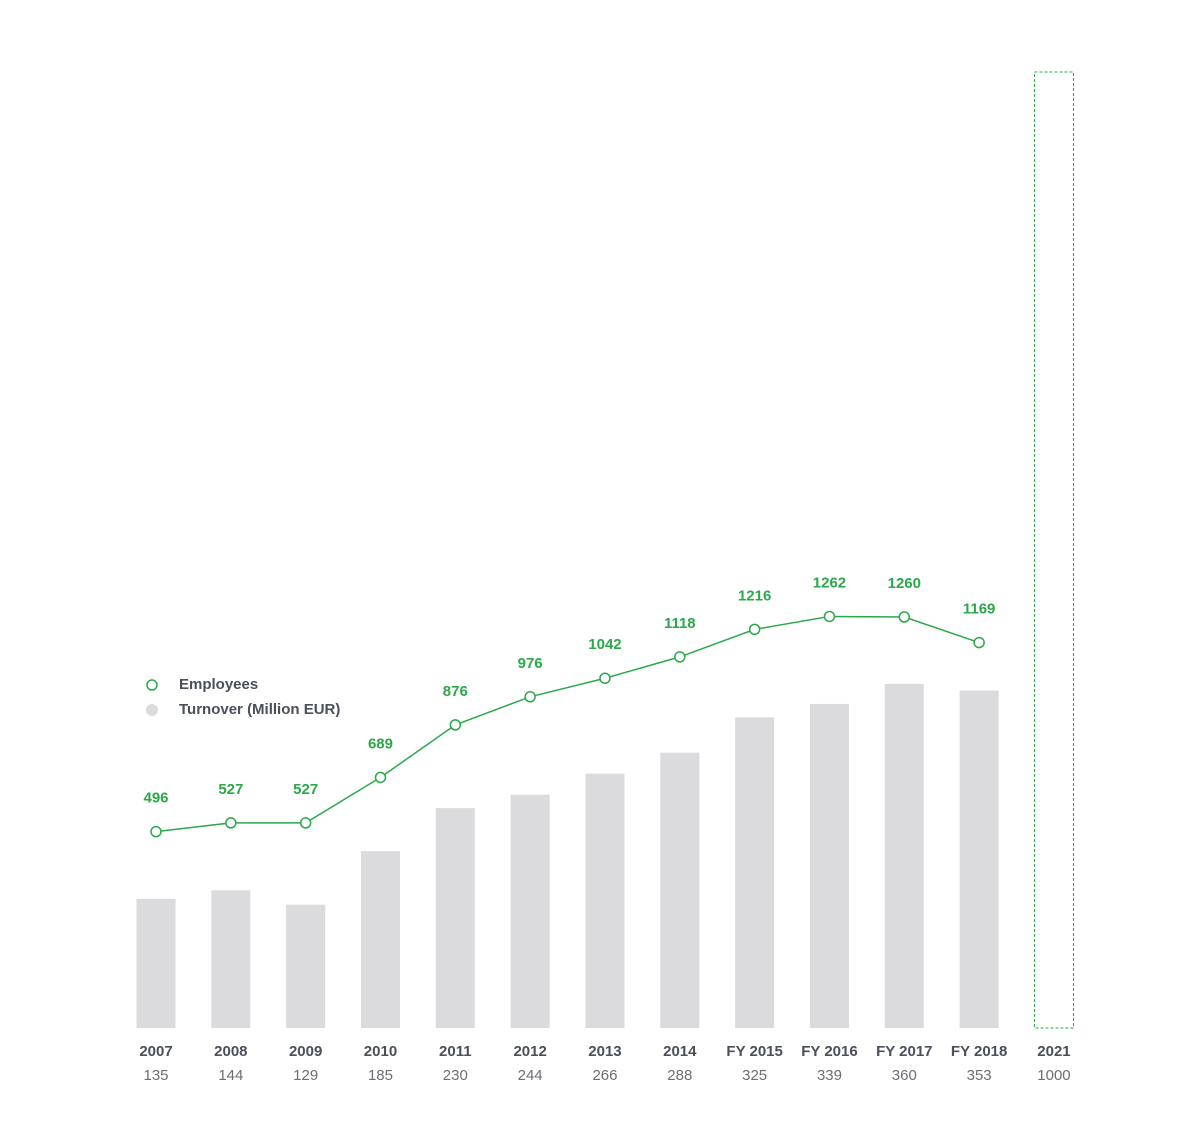 This screenshot has width=1191, height=1134. I want to click on x-tick-label: 2009, so click(305, 1051).